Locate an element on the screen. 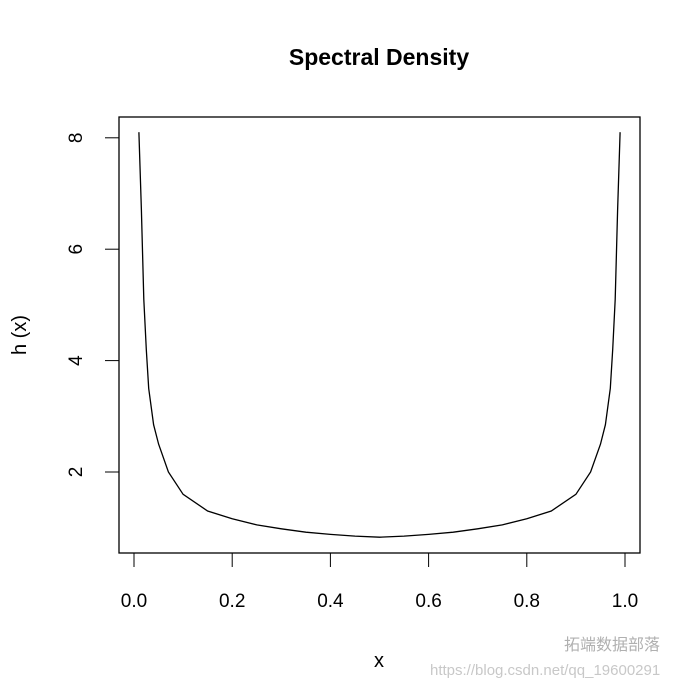  chart-title: Spectral Density is located at coordinates (379, 57).